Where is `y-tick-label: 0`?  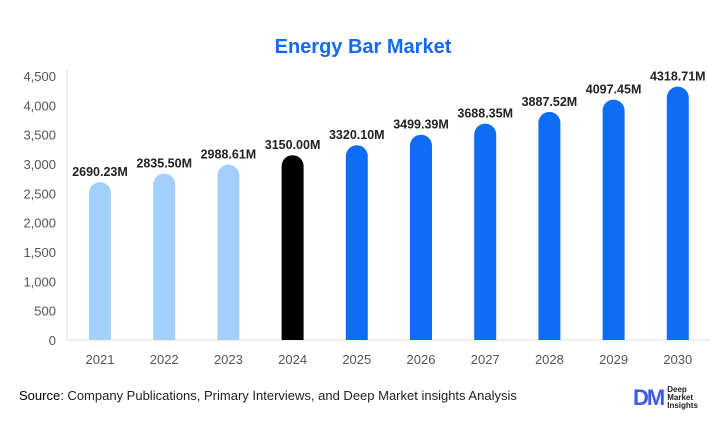 y-tick-label: 0 is located at coordinates (52, 340).